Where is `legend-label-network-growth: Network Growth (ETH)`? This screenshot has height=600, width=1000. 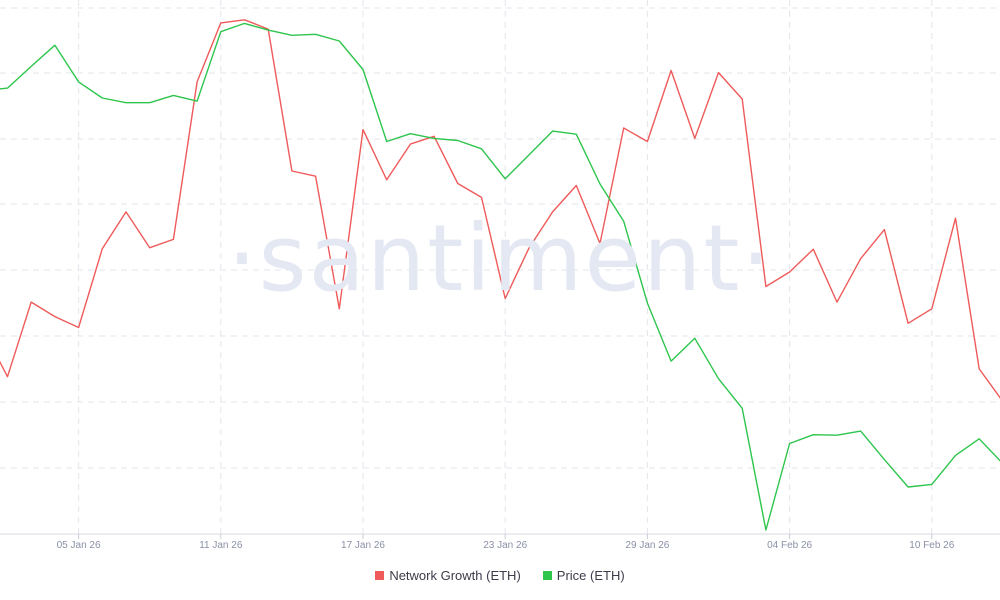
legend-label-network-growth: Network Growth (ETH) is located at coordinates (455, 575).